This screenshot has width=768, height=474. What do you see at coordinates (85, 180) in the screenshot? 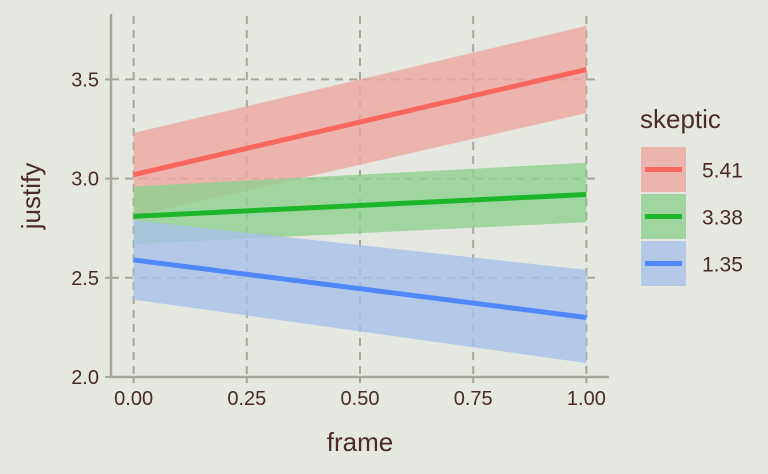
I see `y-tick-label-2: 3.0` at bounding box center [85, 180].